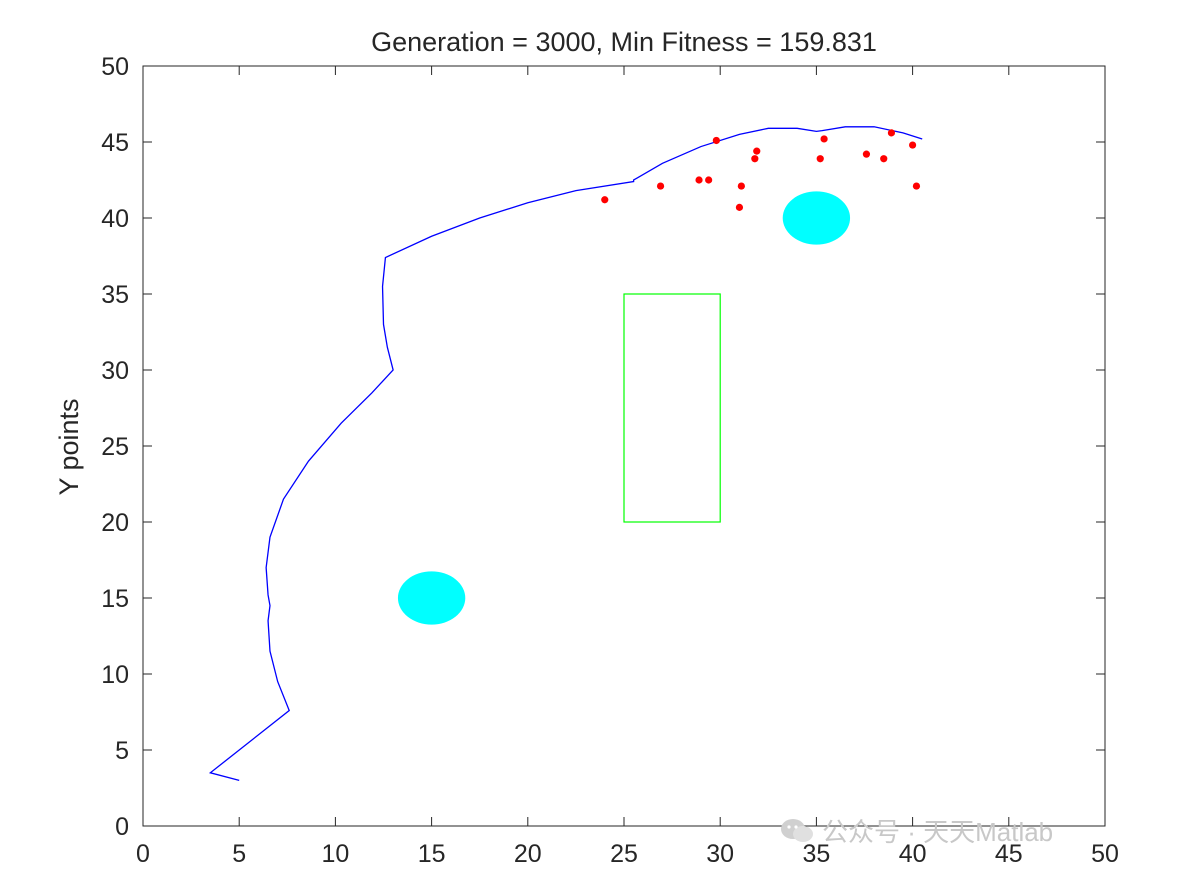 This screenshot has width=1180, height=883. I want to click on wechat-icon, so click(797, 830).